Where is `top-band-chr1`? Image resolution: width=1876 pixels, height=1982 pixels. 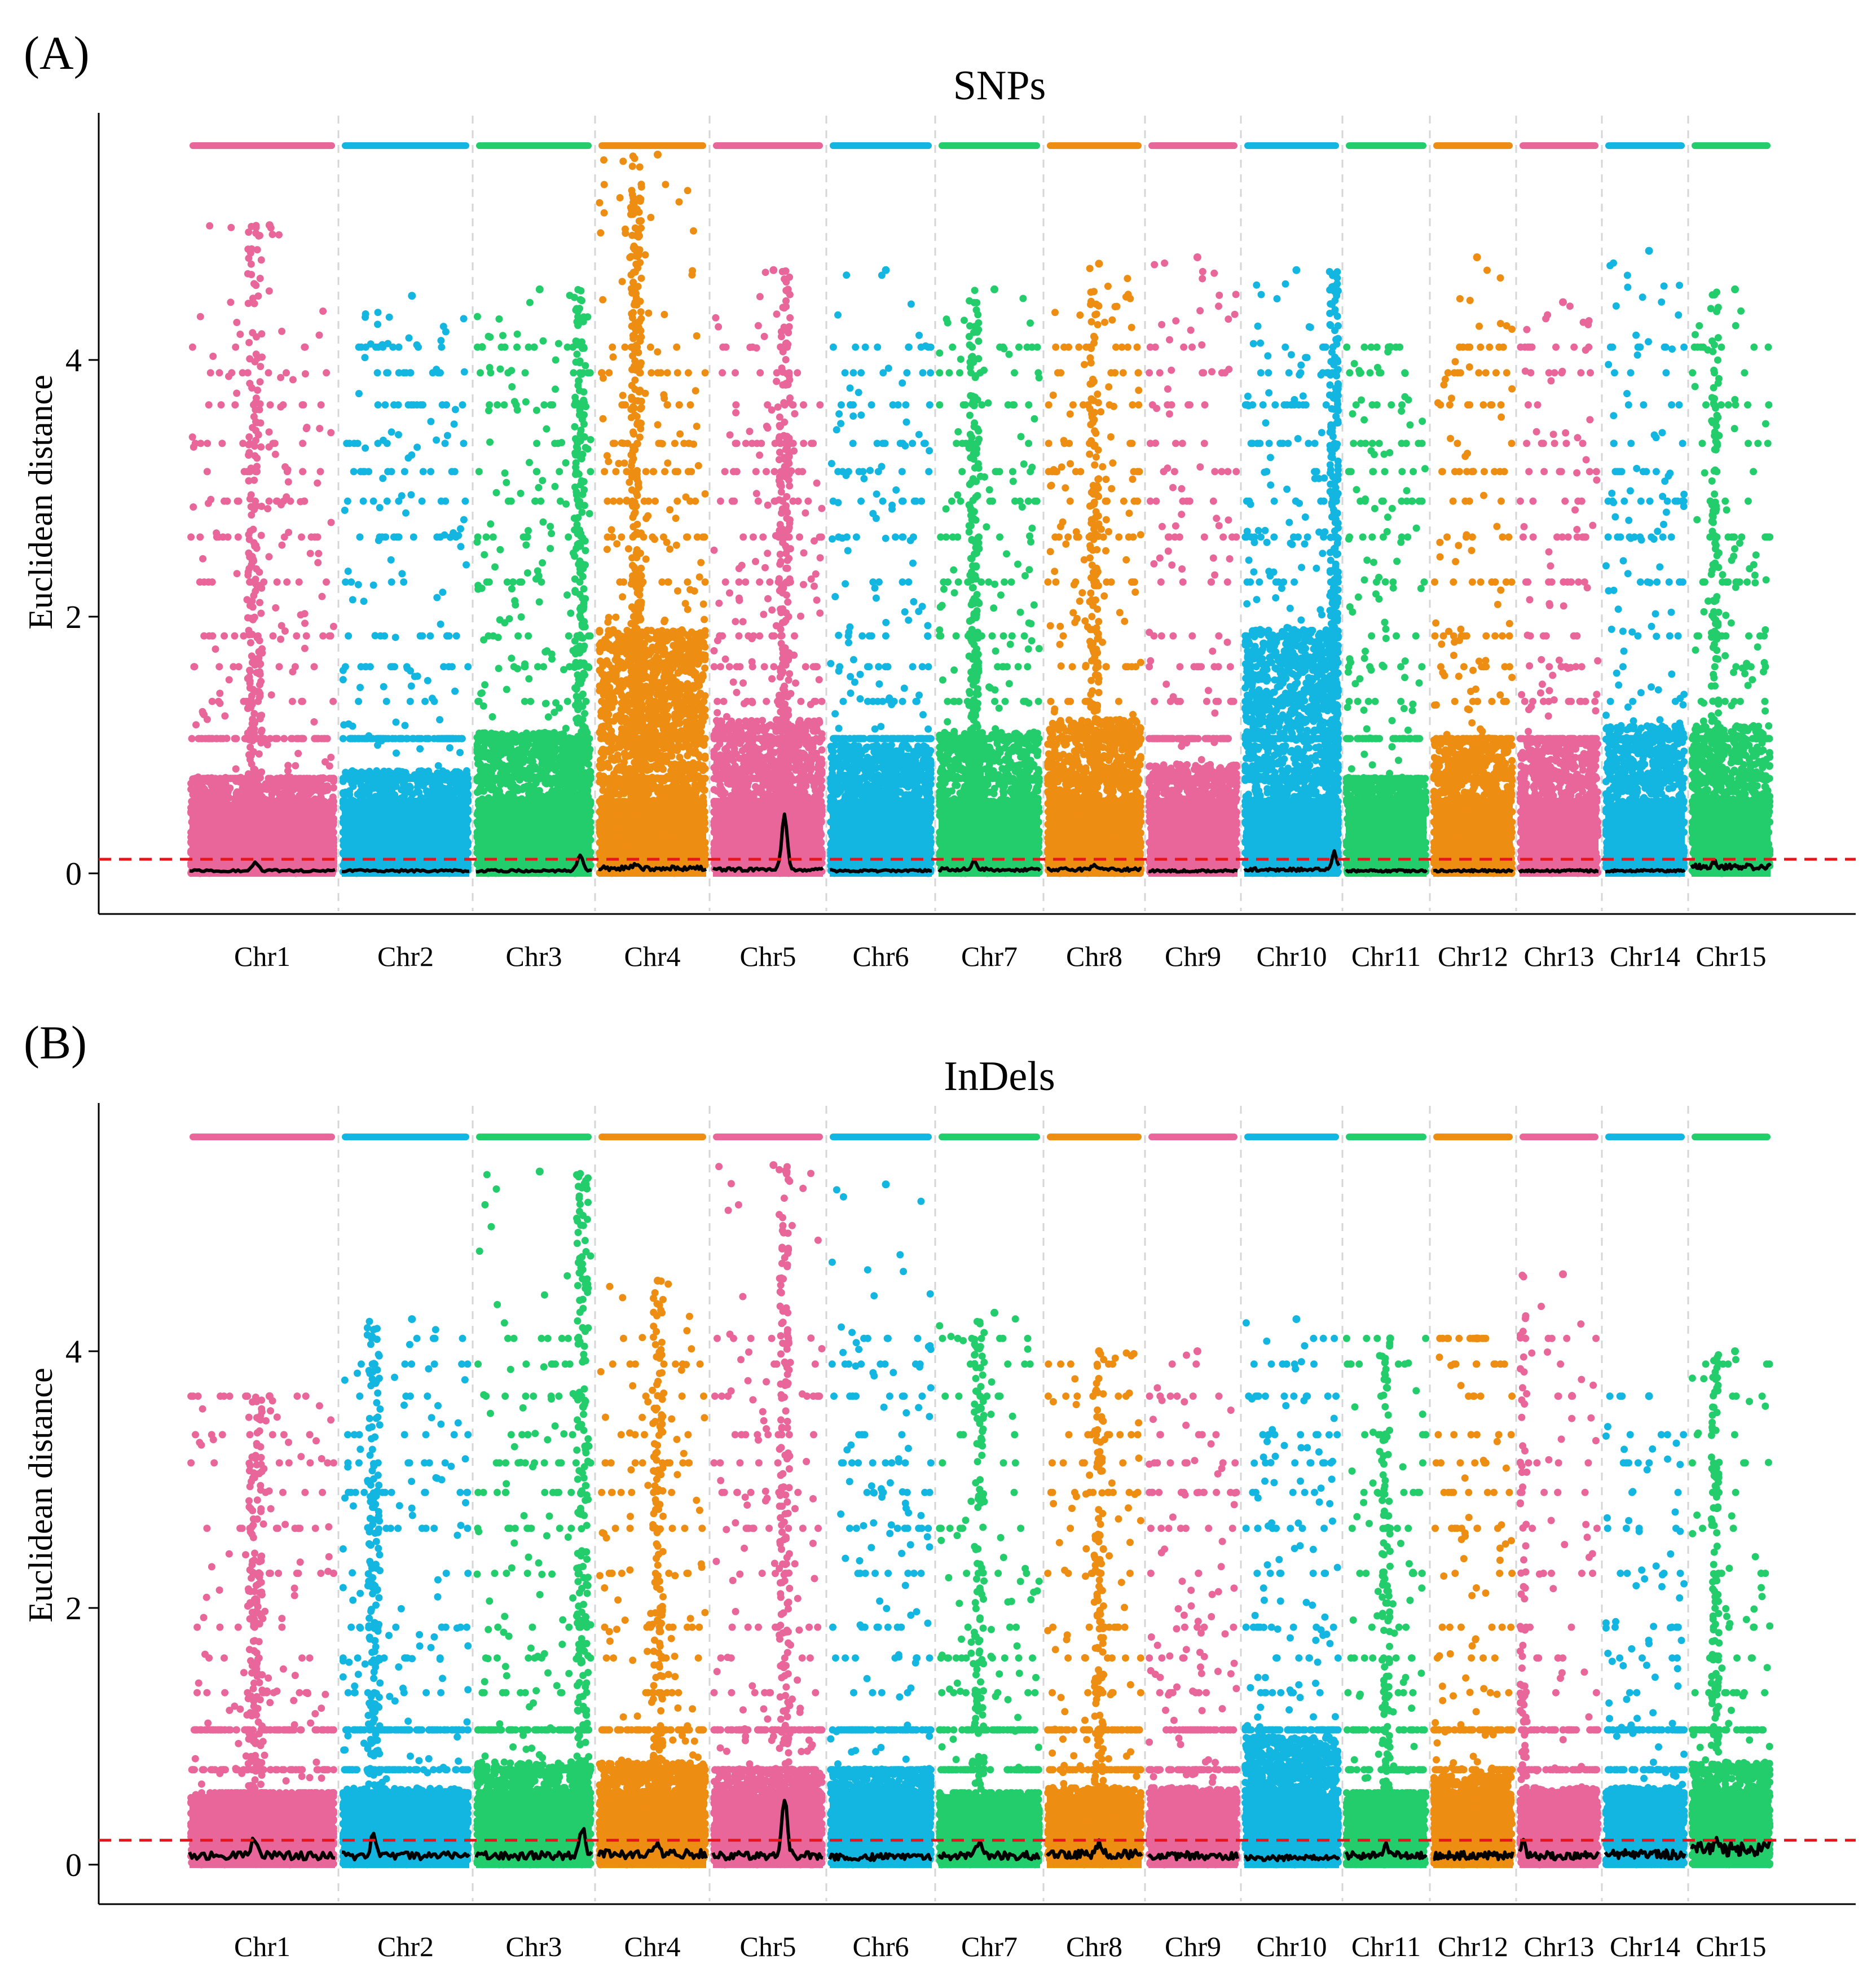 top-band-chr1 is located at coordinates (262, 146).